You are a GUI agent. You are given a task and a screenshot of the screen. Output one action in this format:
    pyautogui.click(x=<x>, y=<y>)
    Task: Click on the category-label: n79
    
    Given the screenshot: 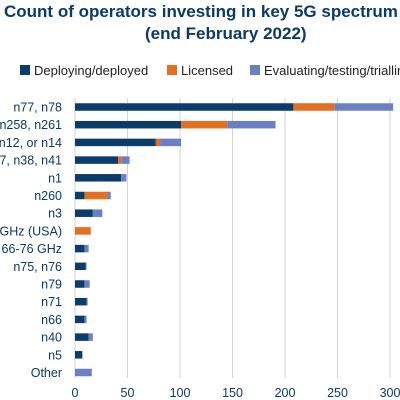 What is the action you would take?
    pyautogui.click(x=51, y=285)
    